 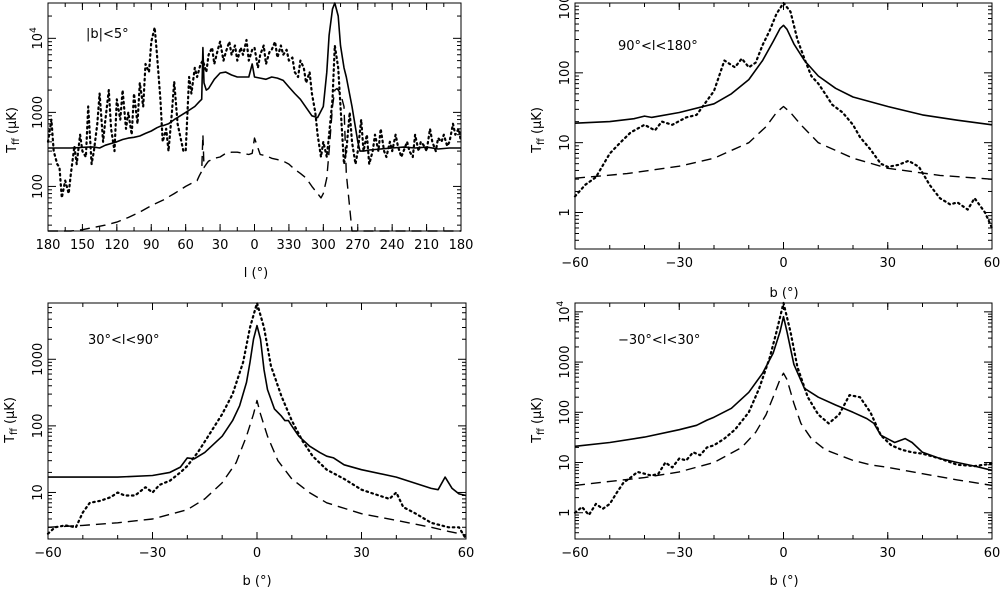 I want to click on panel-annotation: −30°<l<30°, so click(x=659, y=340).